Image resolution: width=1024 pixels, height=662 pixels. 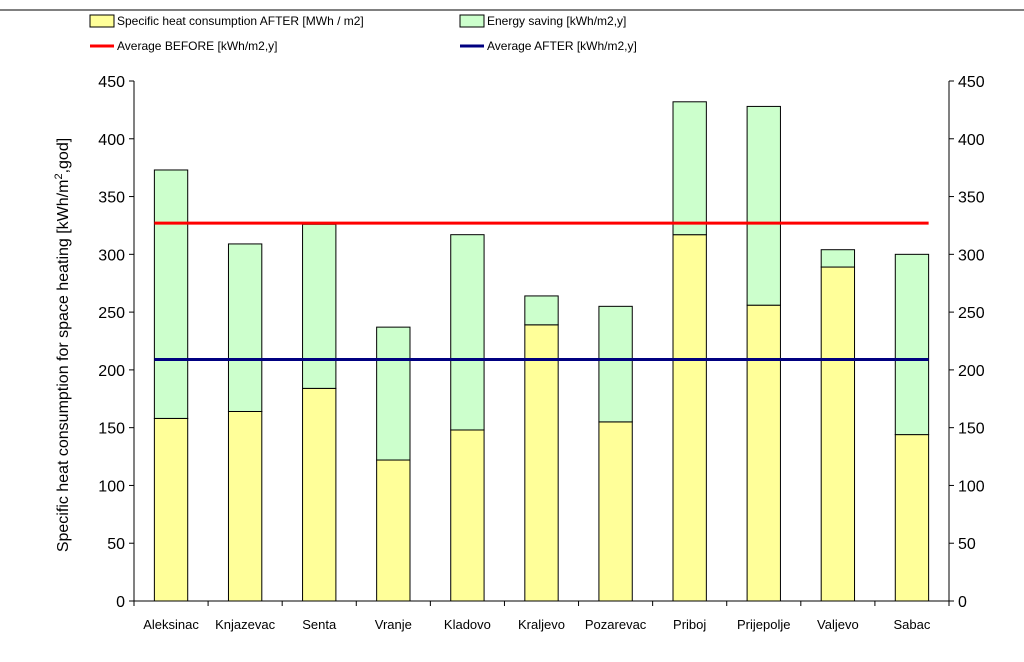 What do you see at coordinates (912, 518) in the screenshot?
I see `bar-after-sabac` at bounding box center [912, 518].